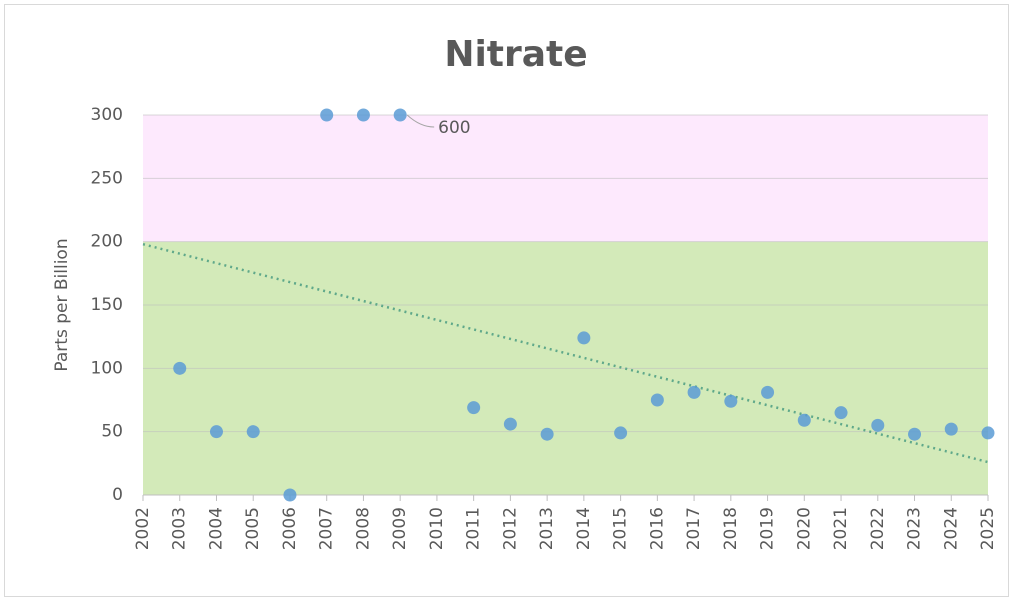 Image resolution: width=1015 pixels, height=602 pixels. Describe the element at coordinates (290, 528) in the screenshot. I see `x-tick-label: 2006` at that location.